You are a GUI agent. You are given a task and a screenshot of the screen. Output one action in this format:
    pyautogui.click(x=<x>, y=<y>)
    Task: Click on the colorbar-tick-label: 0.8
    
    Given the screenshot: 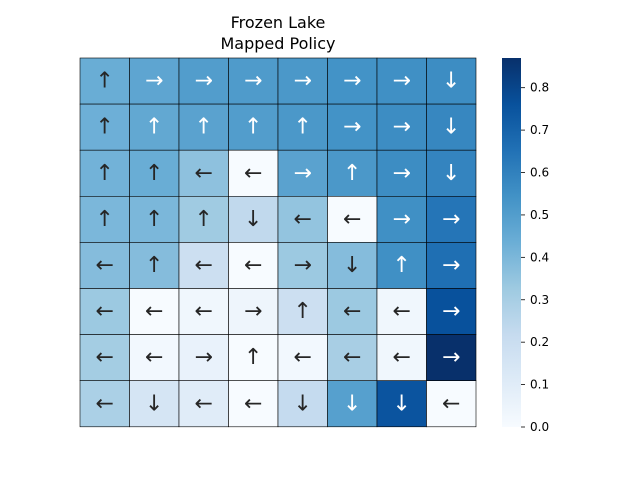 What is the action you would take?
    pyautogui.click(x=539, y=88)
    